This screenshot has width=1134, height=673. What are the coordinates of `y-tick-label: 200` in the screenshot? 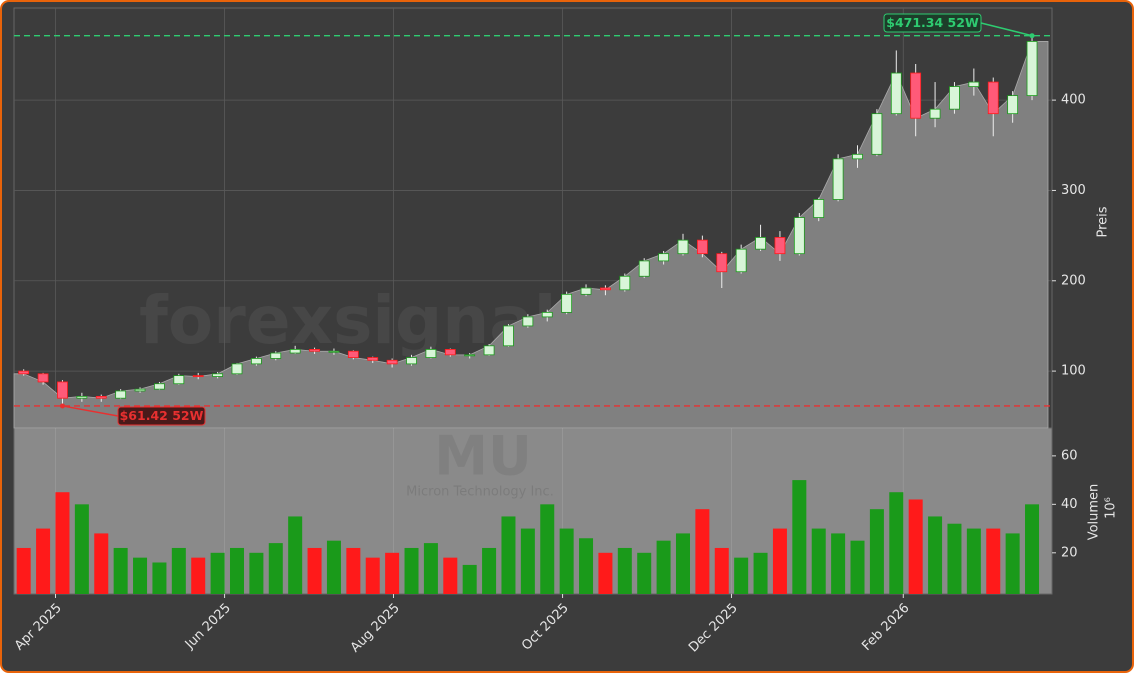 It's located at (1073, 280).